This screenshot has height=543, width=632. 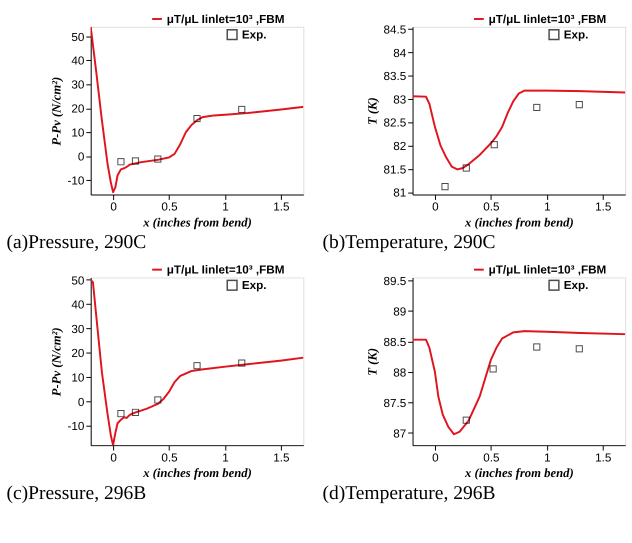 What do you see at coordinates (395, 30) in the screenshot?
I see `y-tick-label: 84.5` at bounding box center [395, 30].